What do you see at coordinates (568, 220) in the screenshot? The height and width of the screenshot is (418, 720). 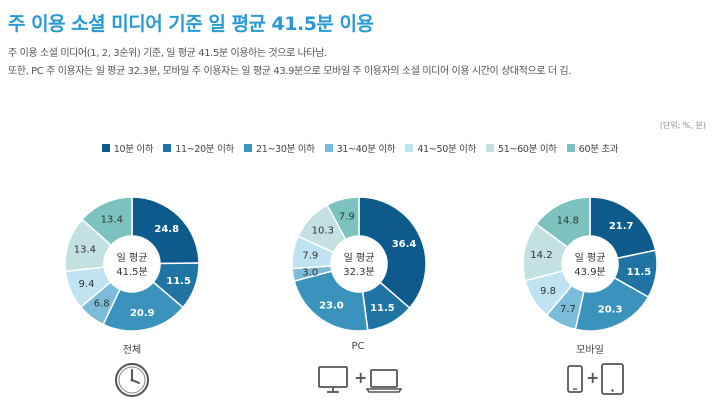 I see `slice-label-mobile-7: 14.8` at bounding box center [568, 220].